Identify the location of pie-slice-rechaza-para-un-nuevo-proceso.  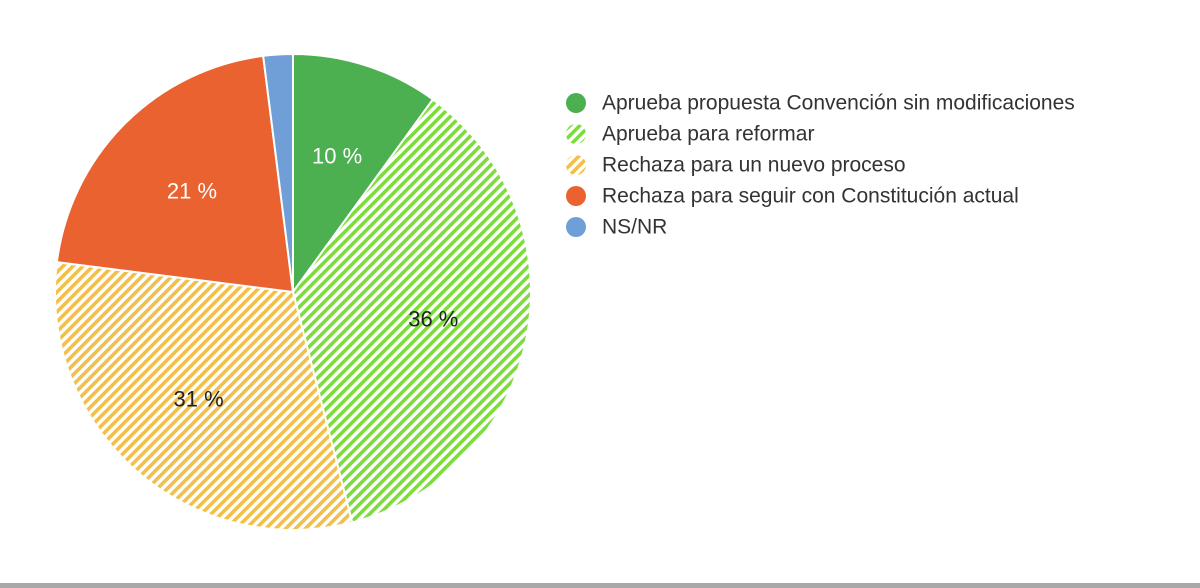
(204, 396).